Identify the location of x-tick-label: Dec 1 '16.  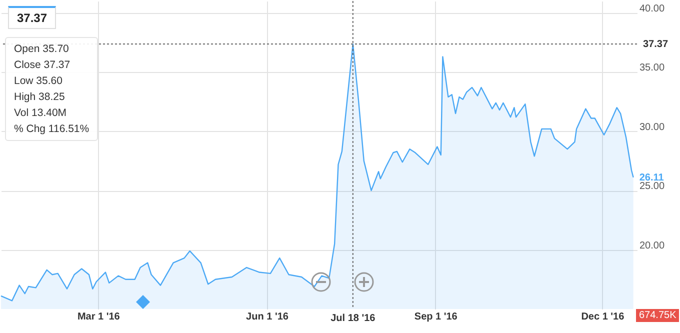
(603, 317).